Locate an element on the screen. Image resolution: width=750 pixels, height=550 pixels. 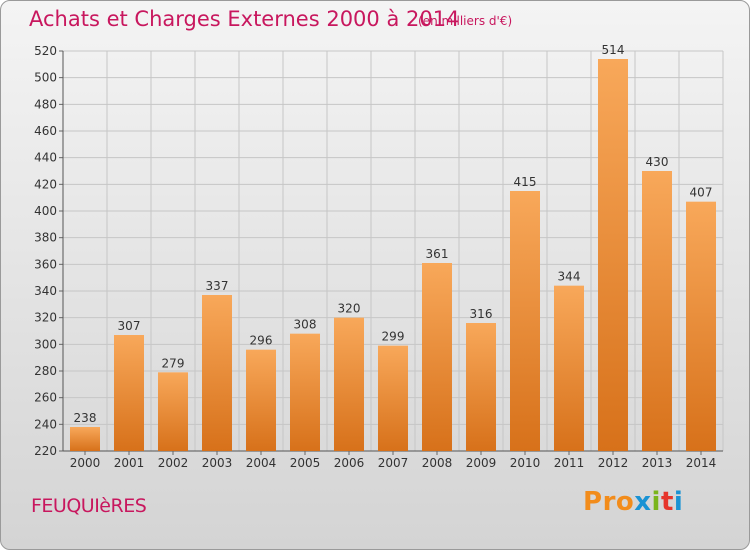
value-label-2010: 415 is located at coordinates (525, 182).